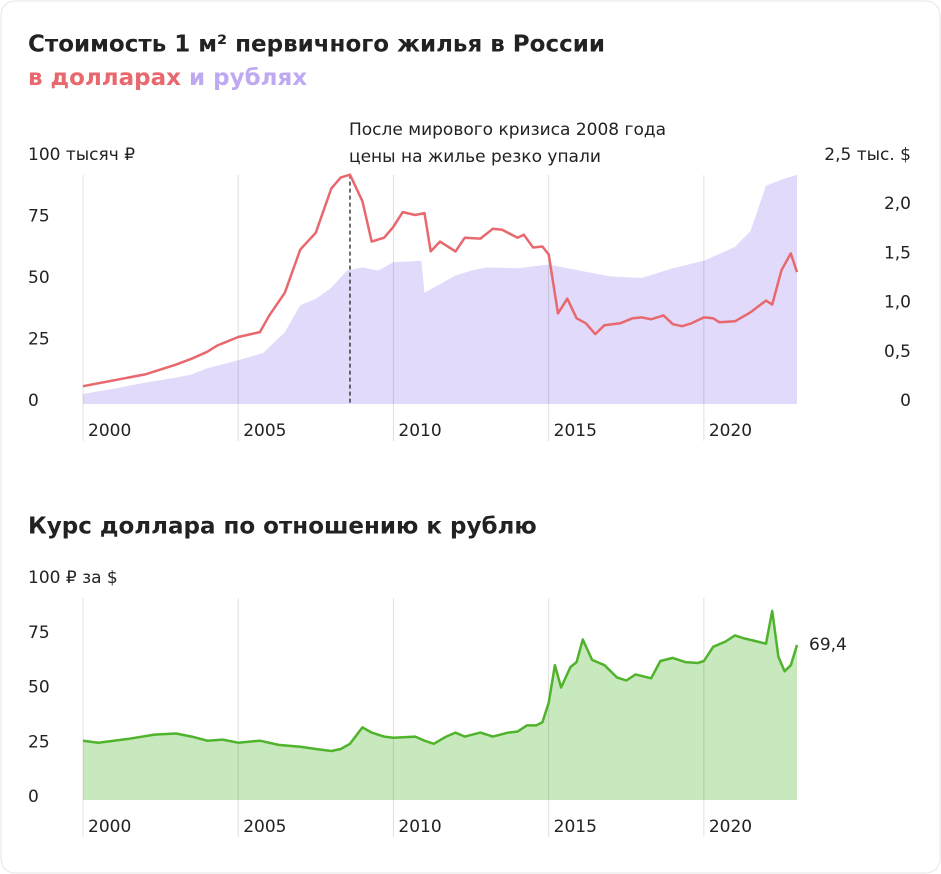 Image resolution: width=941 pixels, height=874 pixels. I want to click on y2-tick-label: 0, so click(905, 401).